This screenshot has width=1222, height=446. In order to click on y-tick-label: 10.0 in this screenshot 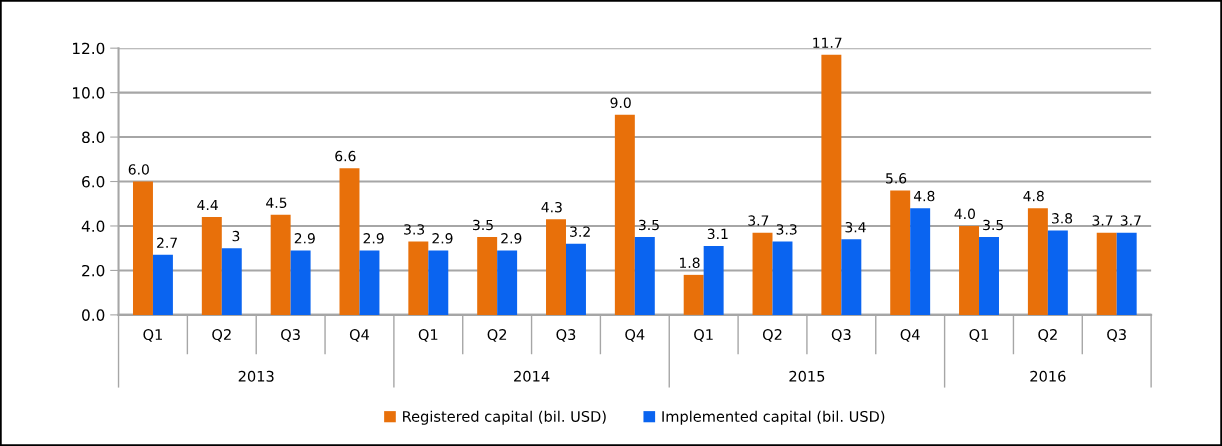, I will do `click(89, 93)`.